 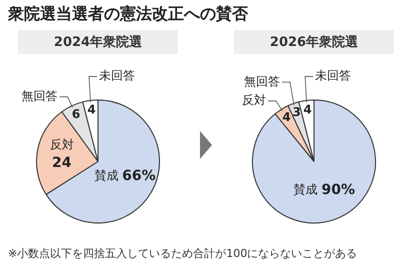 What do you see at coordinates (183, 253) in the screenshot?
I see `text: ※小数点以下を四捨五入しているため合計が100にならないことがある` at bounding box center [183, 253].